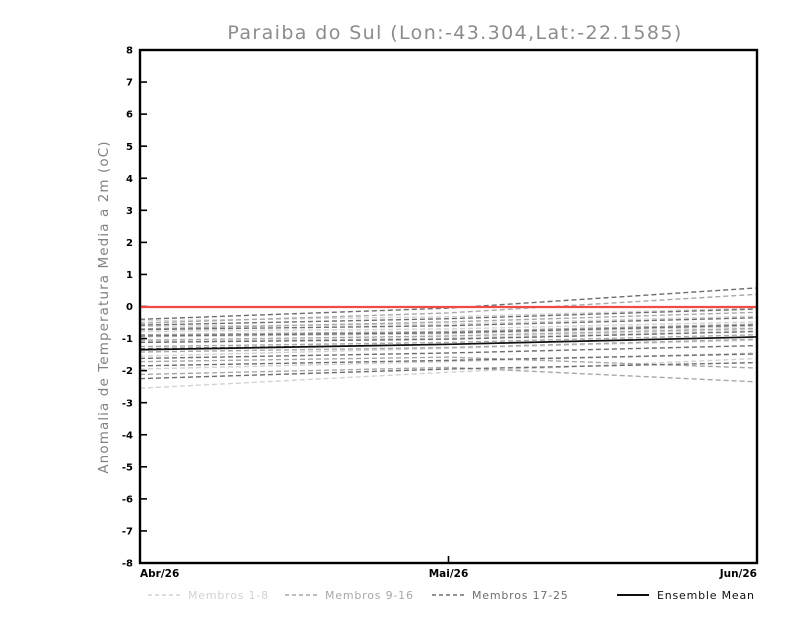  Describe the element at coordinates (127, 499) in the screenshot. I see `y-tick-label: -6` at that location.